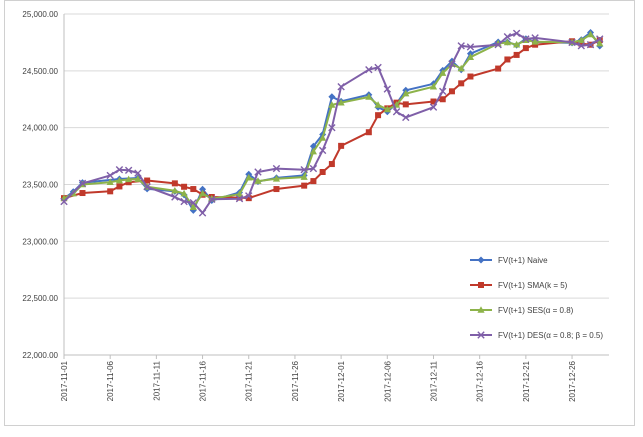 The height and width of the screenshot is (437, 643). What do you see at coordinates (156, 380) in the screenshot?
I see `x-tick-label: 2017-11-11` at bounding box center [156, 380].